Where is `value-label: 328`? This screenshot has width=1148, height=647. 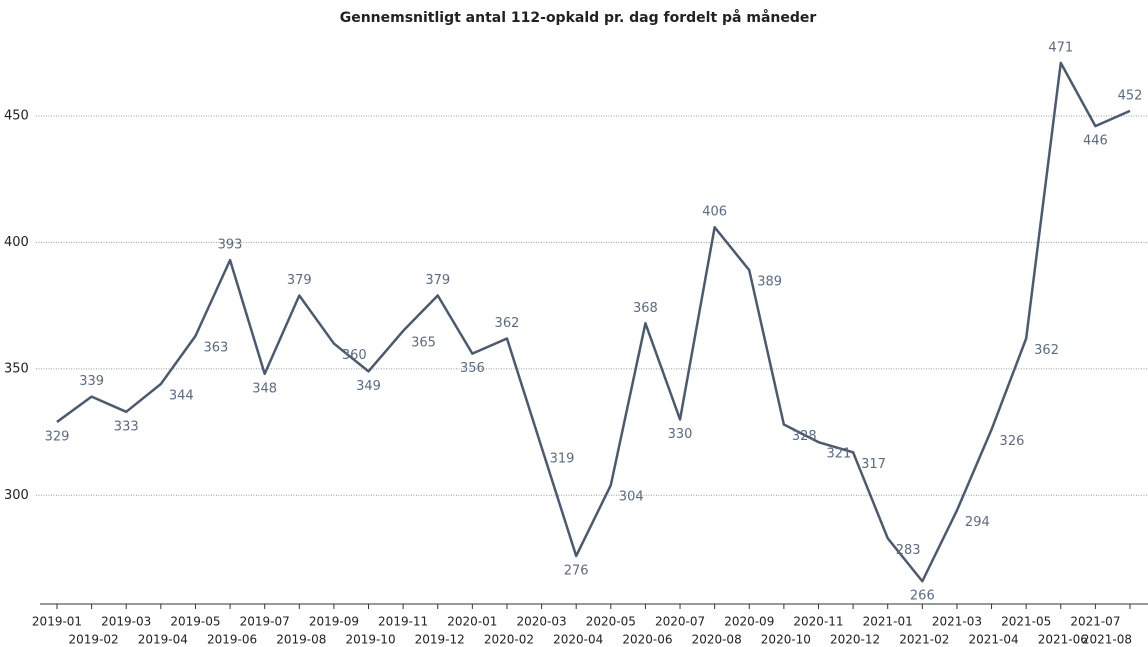 value-label: 328 is located at coordinates (804, 436).